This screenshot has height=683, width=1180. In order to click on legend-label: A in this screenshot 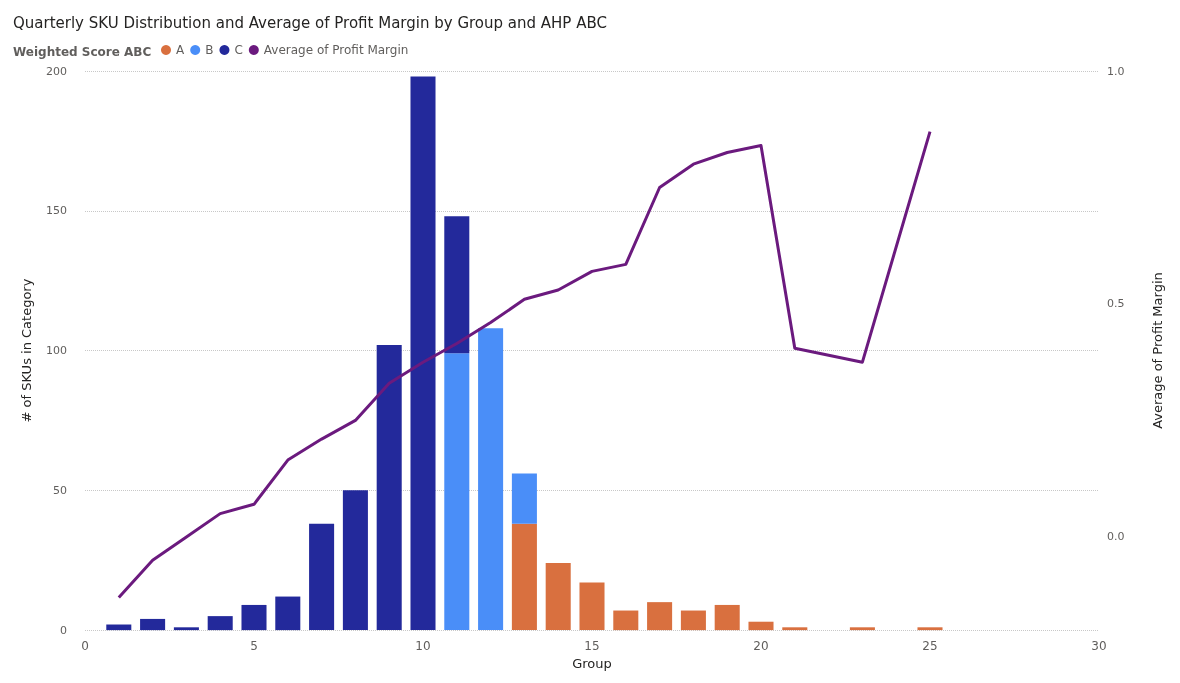, I will do `click(180, 50)`.